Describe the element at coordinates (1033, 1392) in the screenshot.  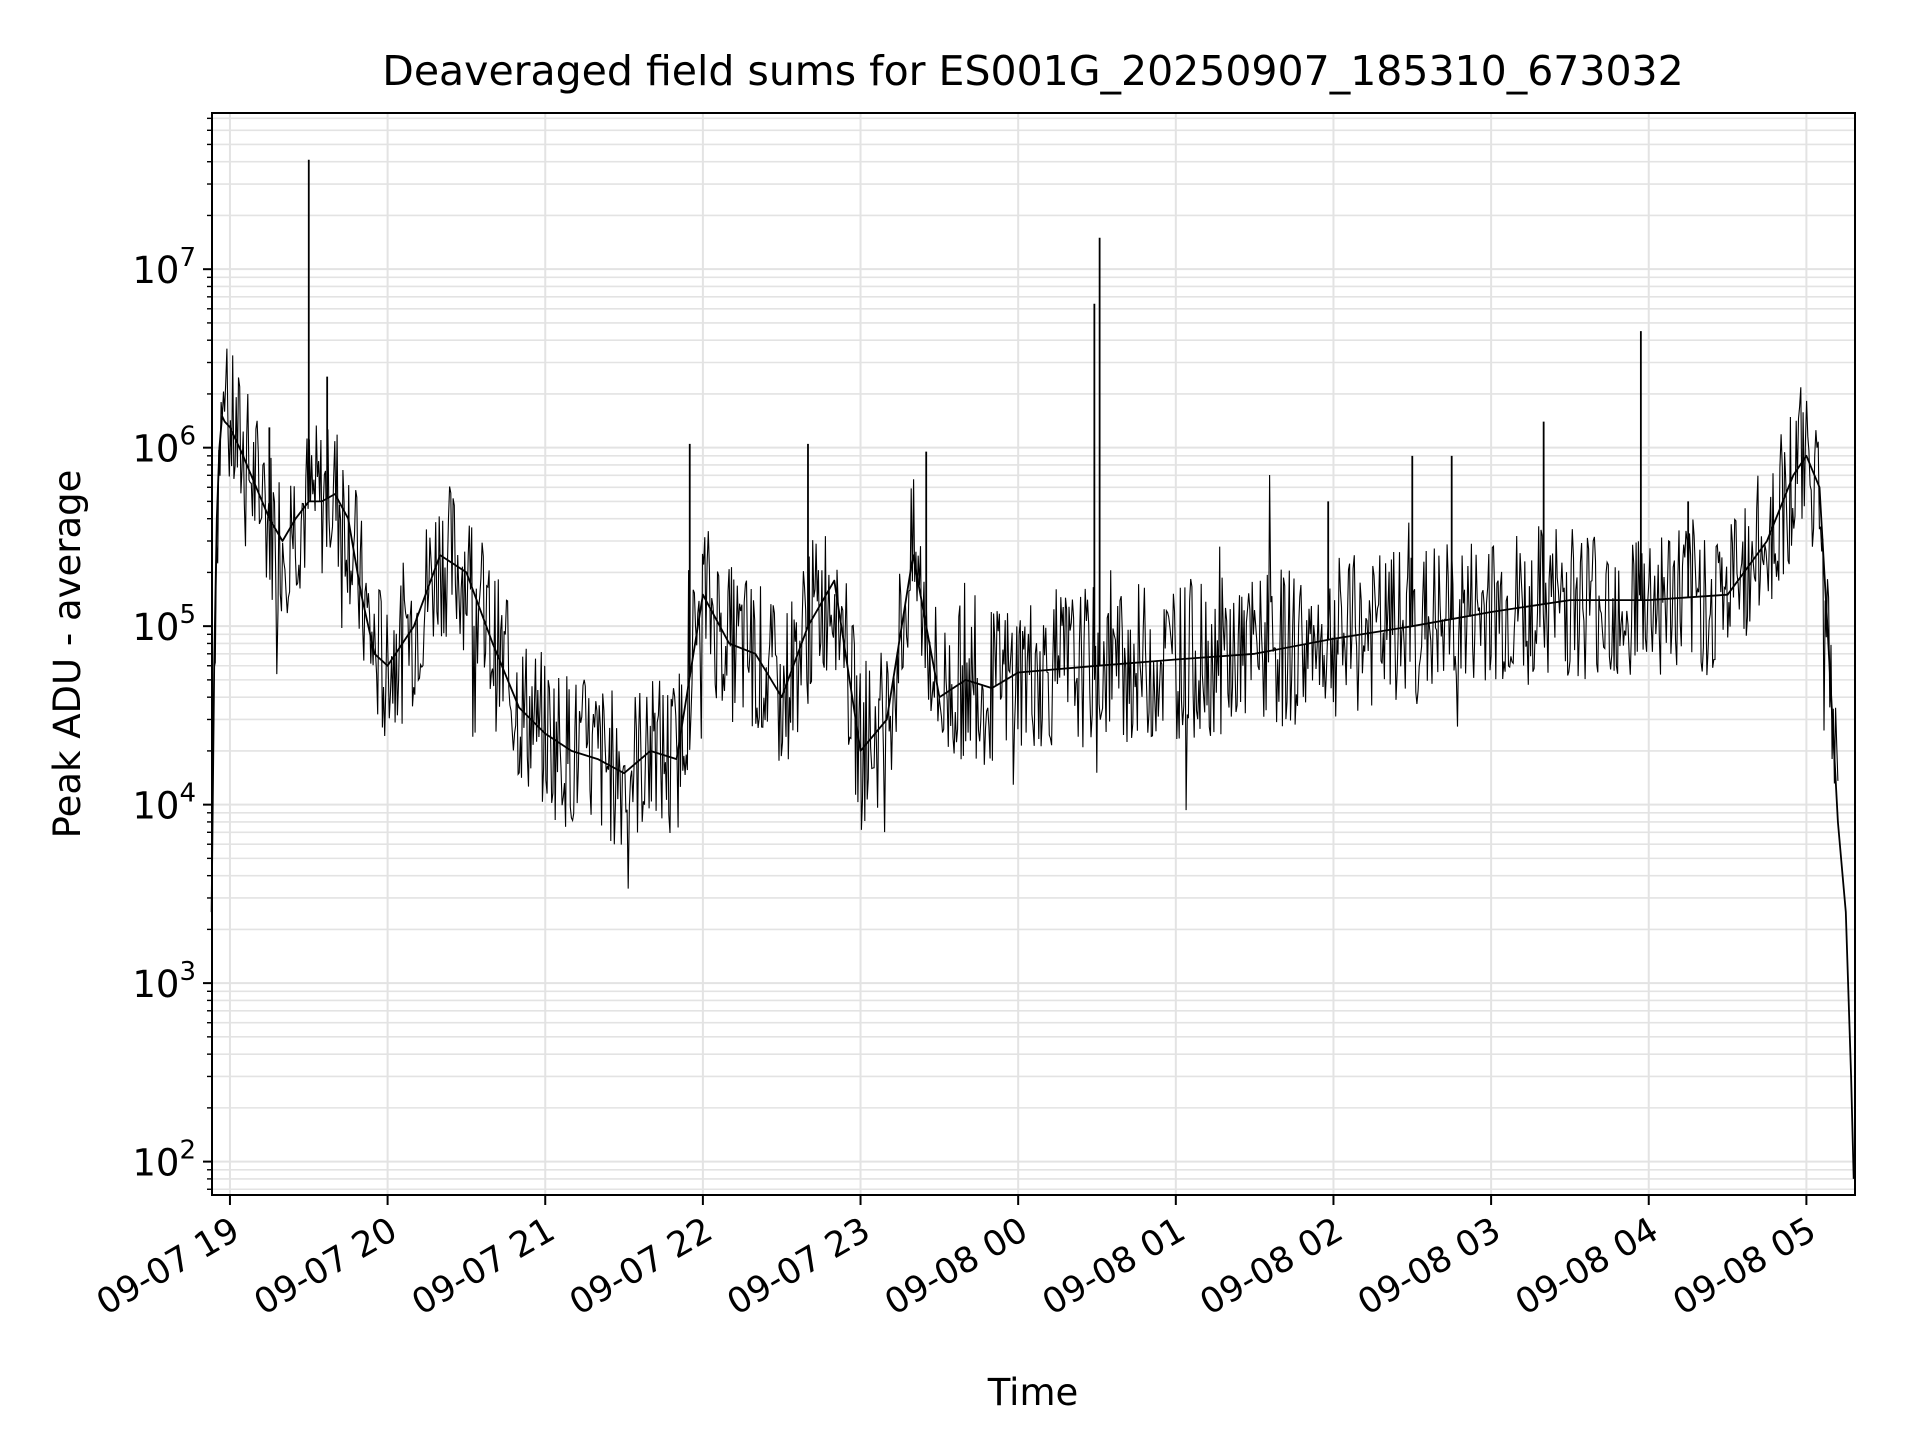
I see `x-axis-label: Time` at that location.